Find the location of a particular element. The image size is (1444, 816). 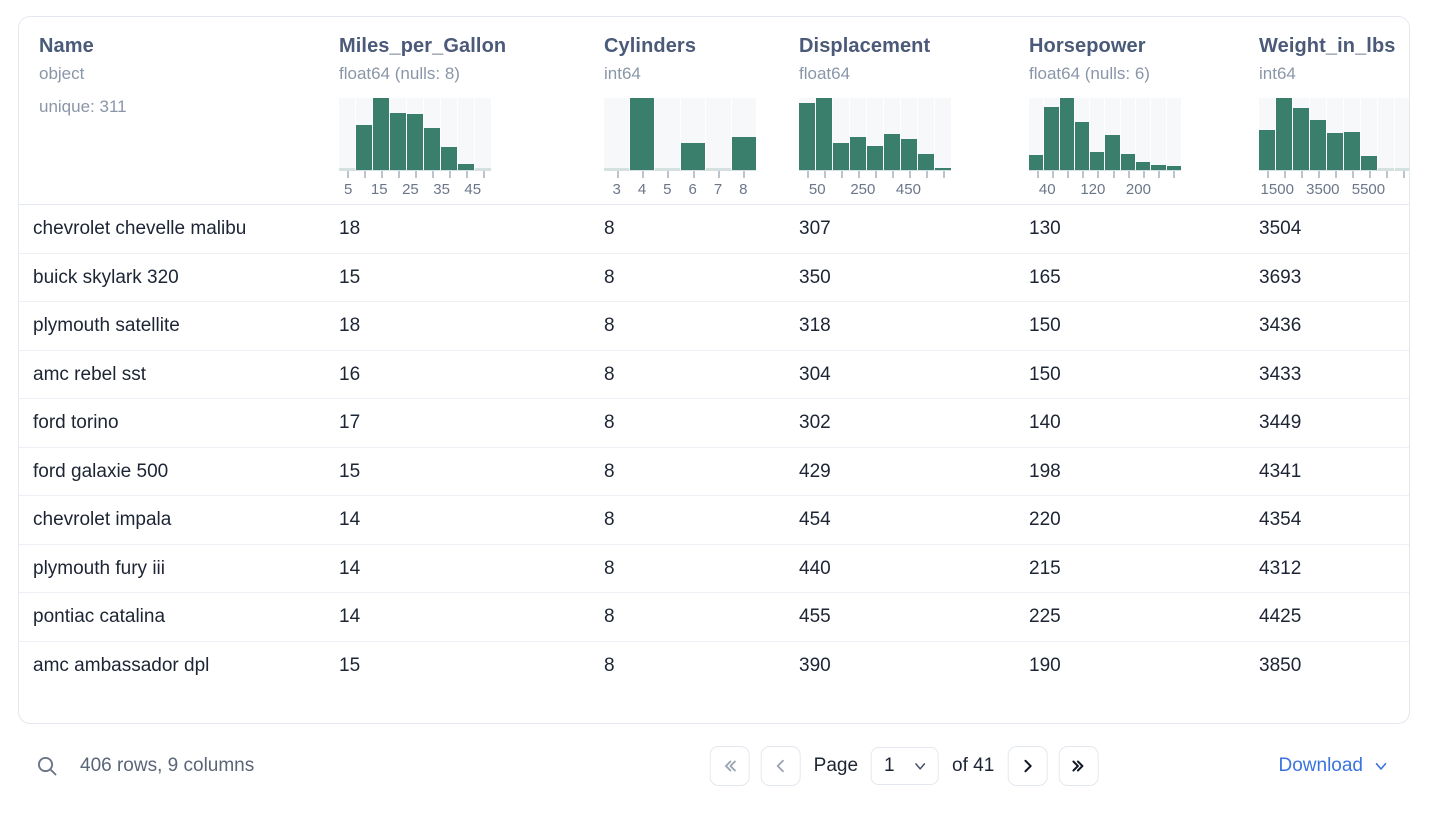

column-header-horsepower: Horsepower float64 (nulls: 6) 40 120 200 is located at coordinates (1144, 111).